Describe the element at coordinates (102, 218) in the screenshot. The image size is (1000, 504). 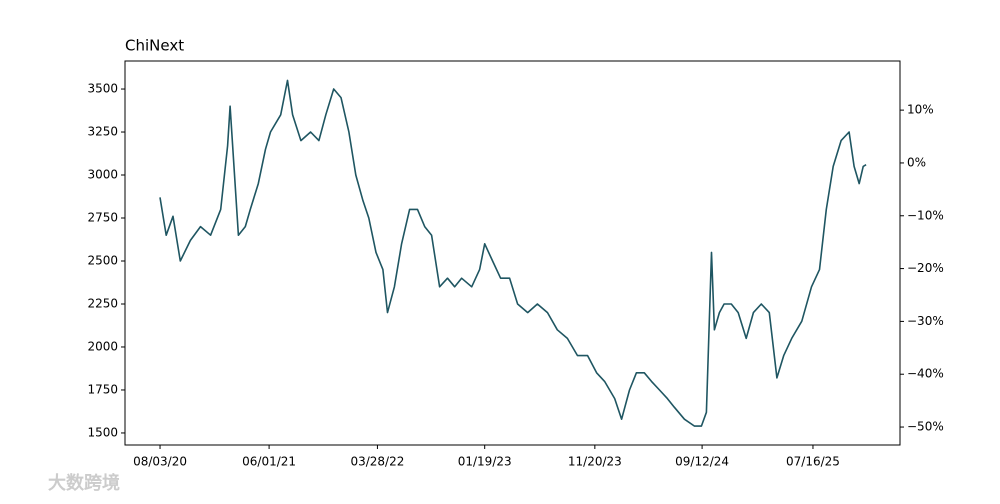
I see `y-tick-label: 2750` at that location.